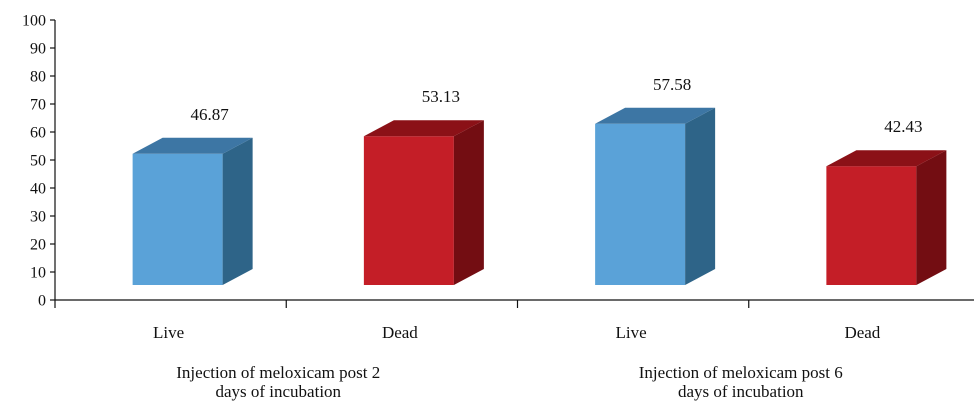 The image size is (974, 402). Describe the element at coordinates (34, 21) in the screenshot. I see `y-tick-label: 100` at that location.